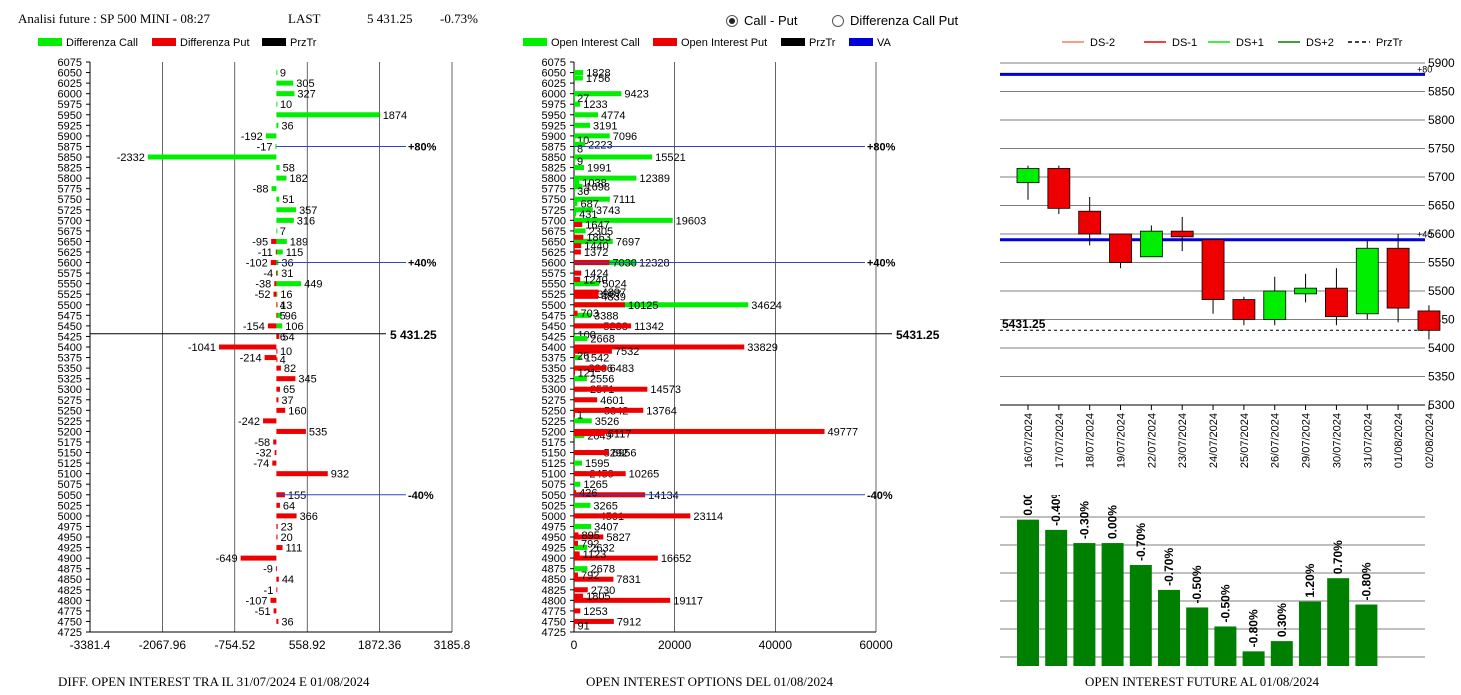 The width and height of the screenshot is (1461, 695). I want to click on y-tick-label: 4925, so click(70, 549).